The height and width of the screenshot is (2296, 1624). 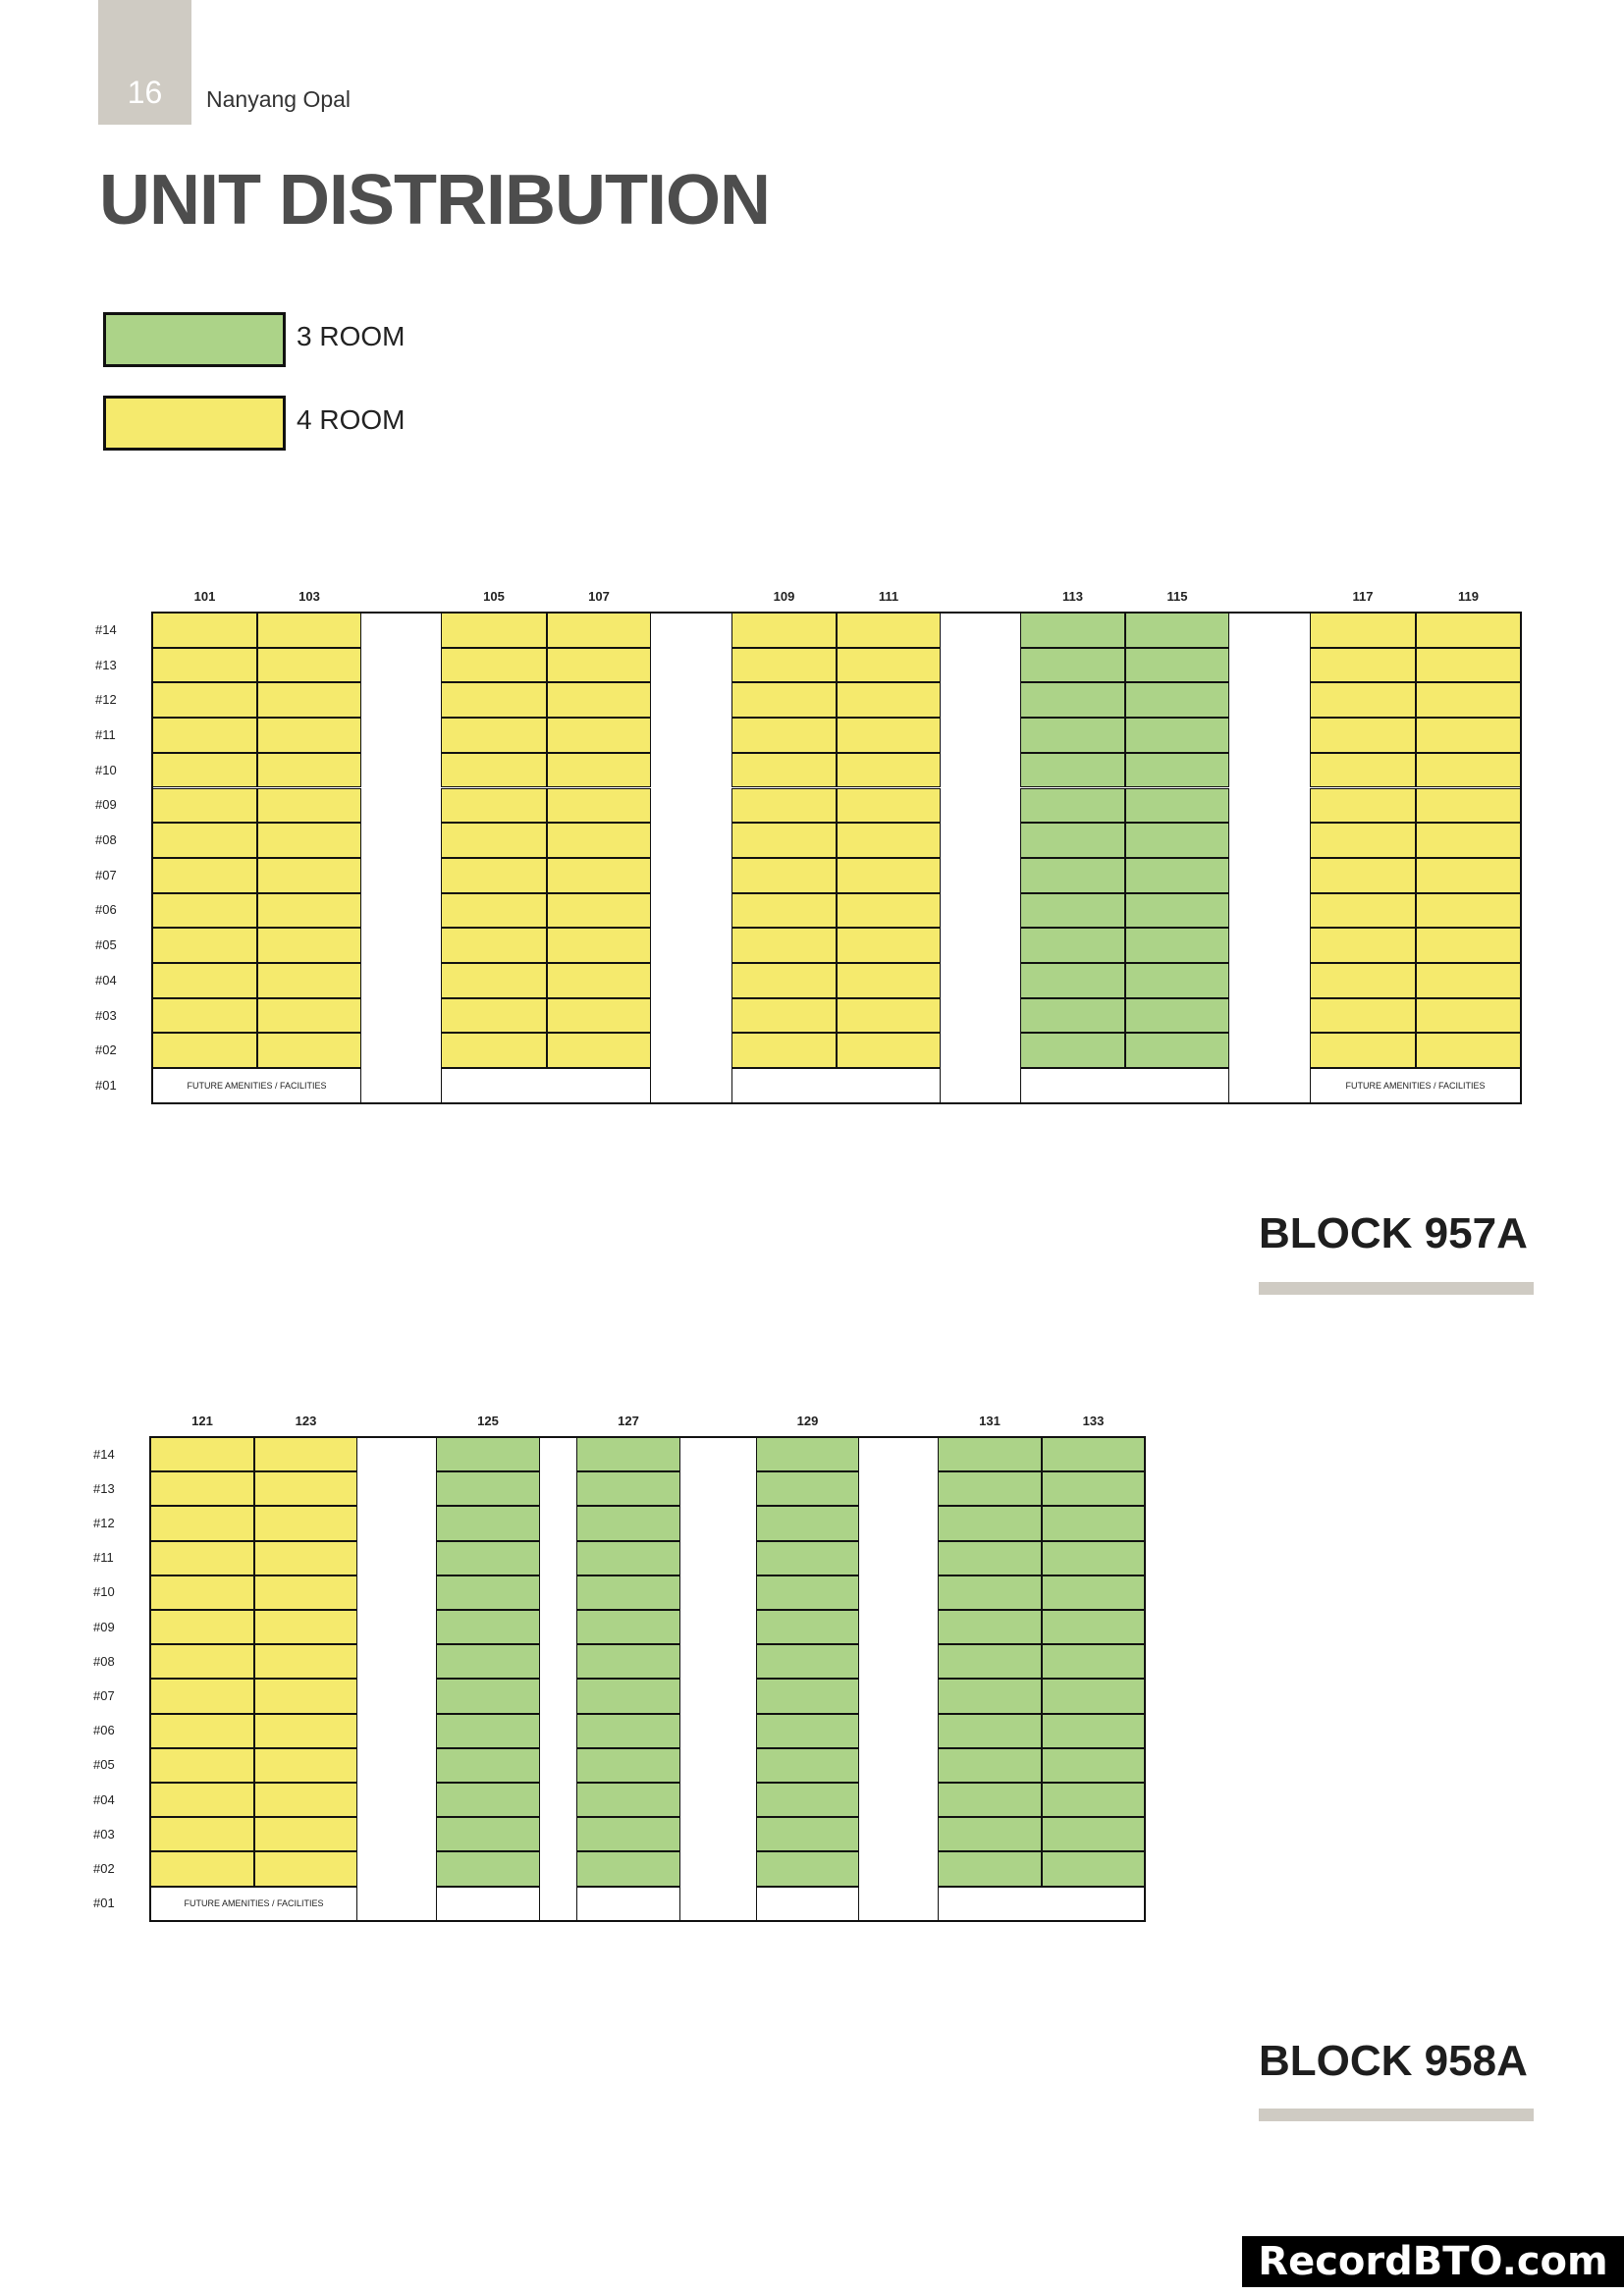 I want to click on block-957a-label: BLOCK 957A, so click(x=1393, y=1233).